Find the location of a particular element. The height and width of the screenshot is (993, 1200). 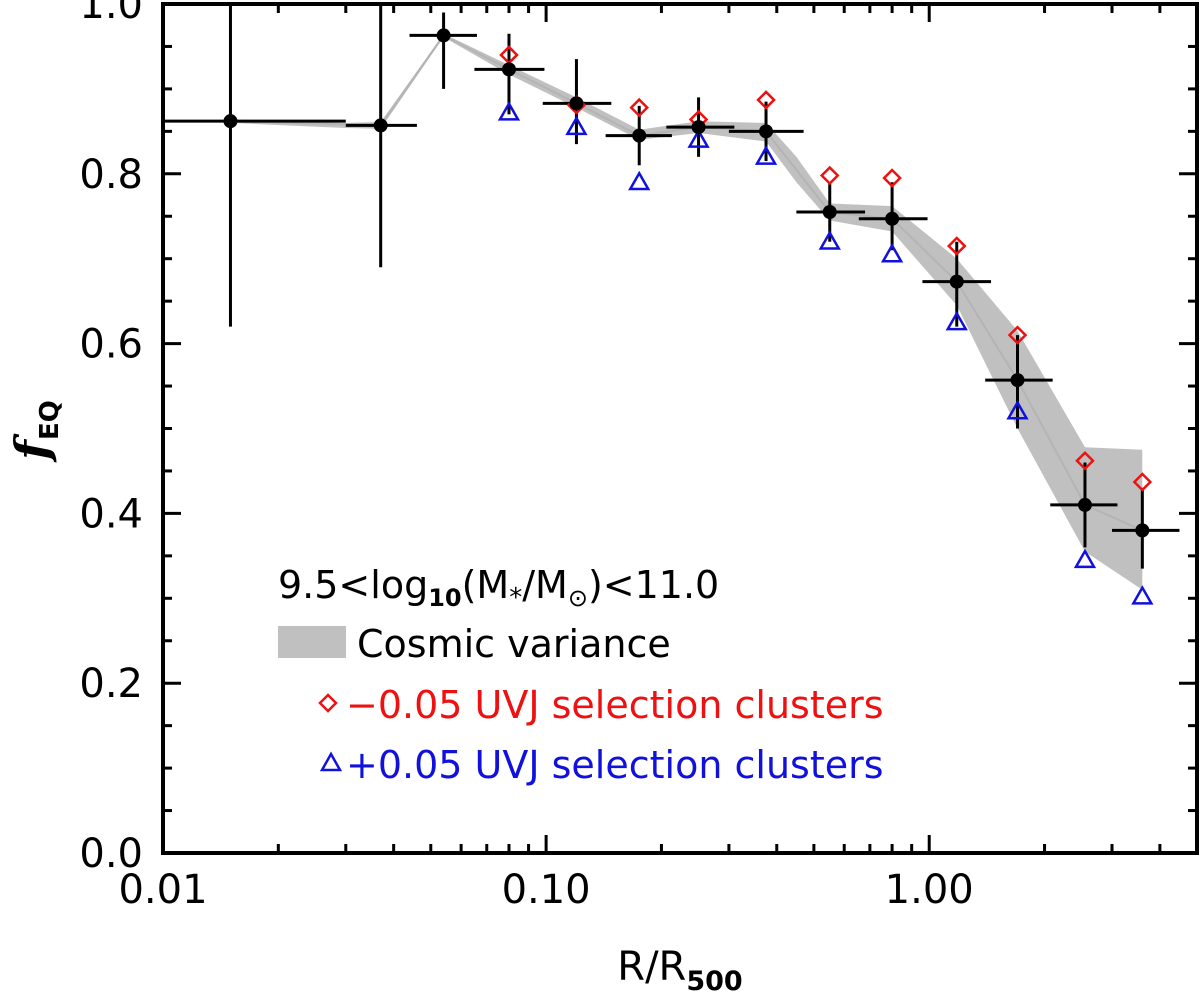

x-tick-label: 0.01 is located at coordinates (162, 890).